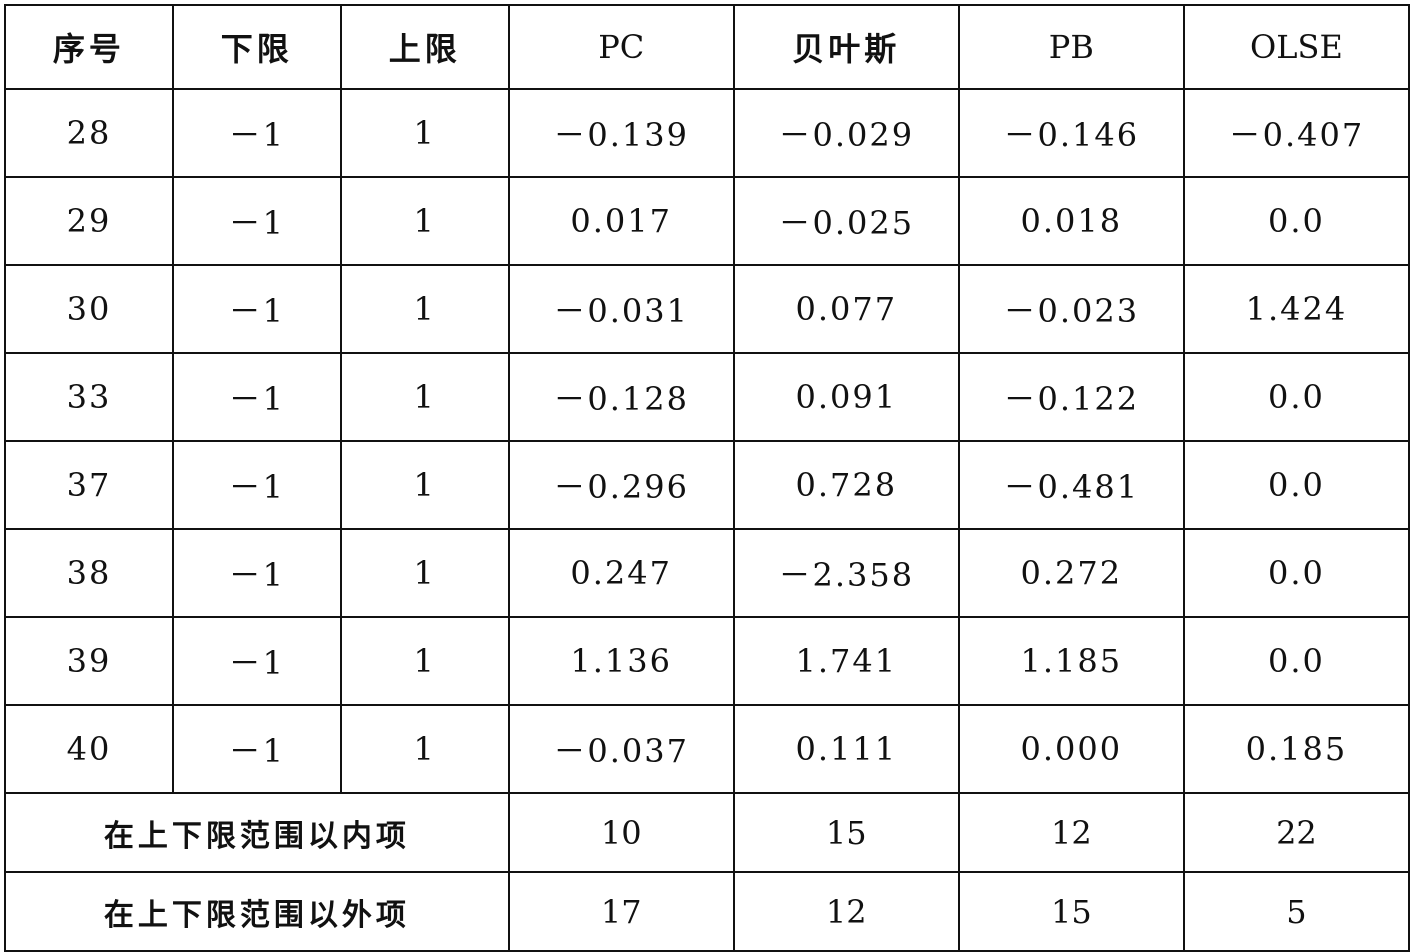  I want to click on summary-value: 5, so click(1296, 911).